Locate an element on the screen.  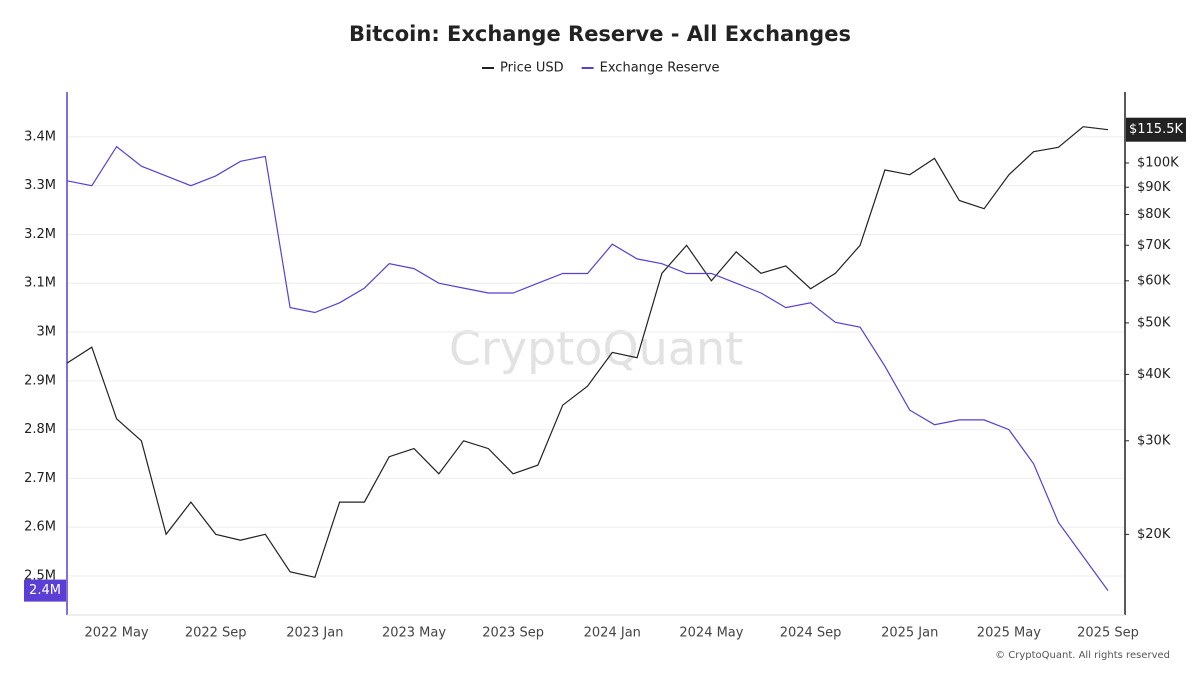
x-tick-label: 2023 Jan is located at coordinates (314, 633).